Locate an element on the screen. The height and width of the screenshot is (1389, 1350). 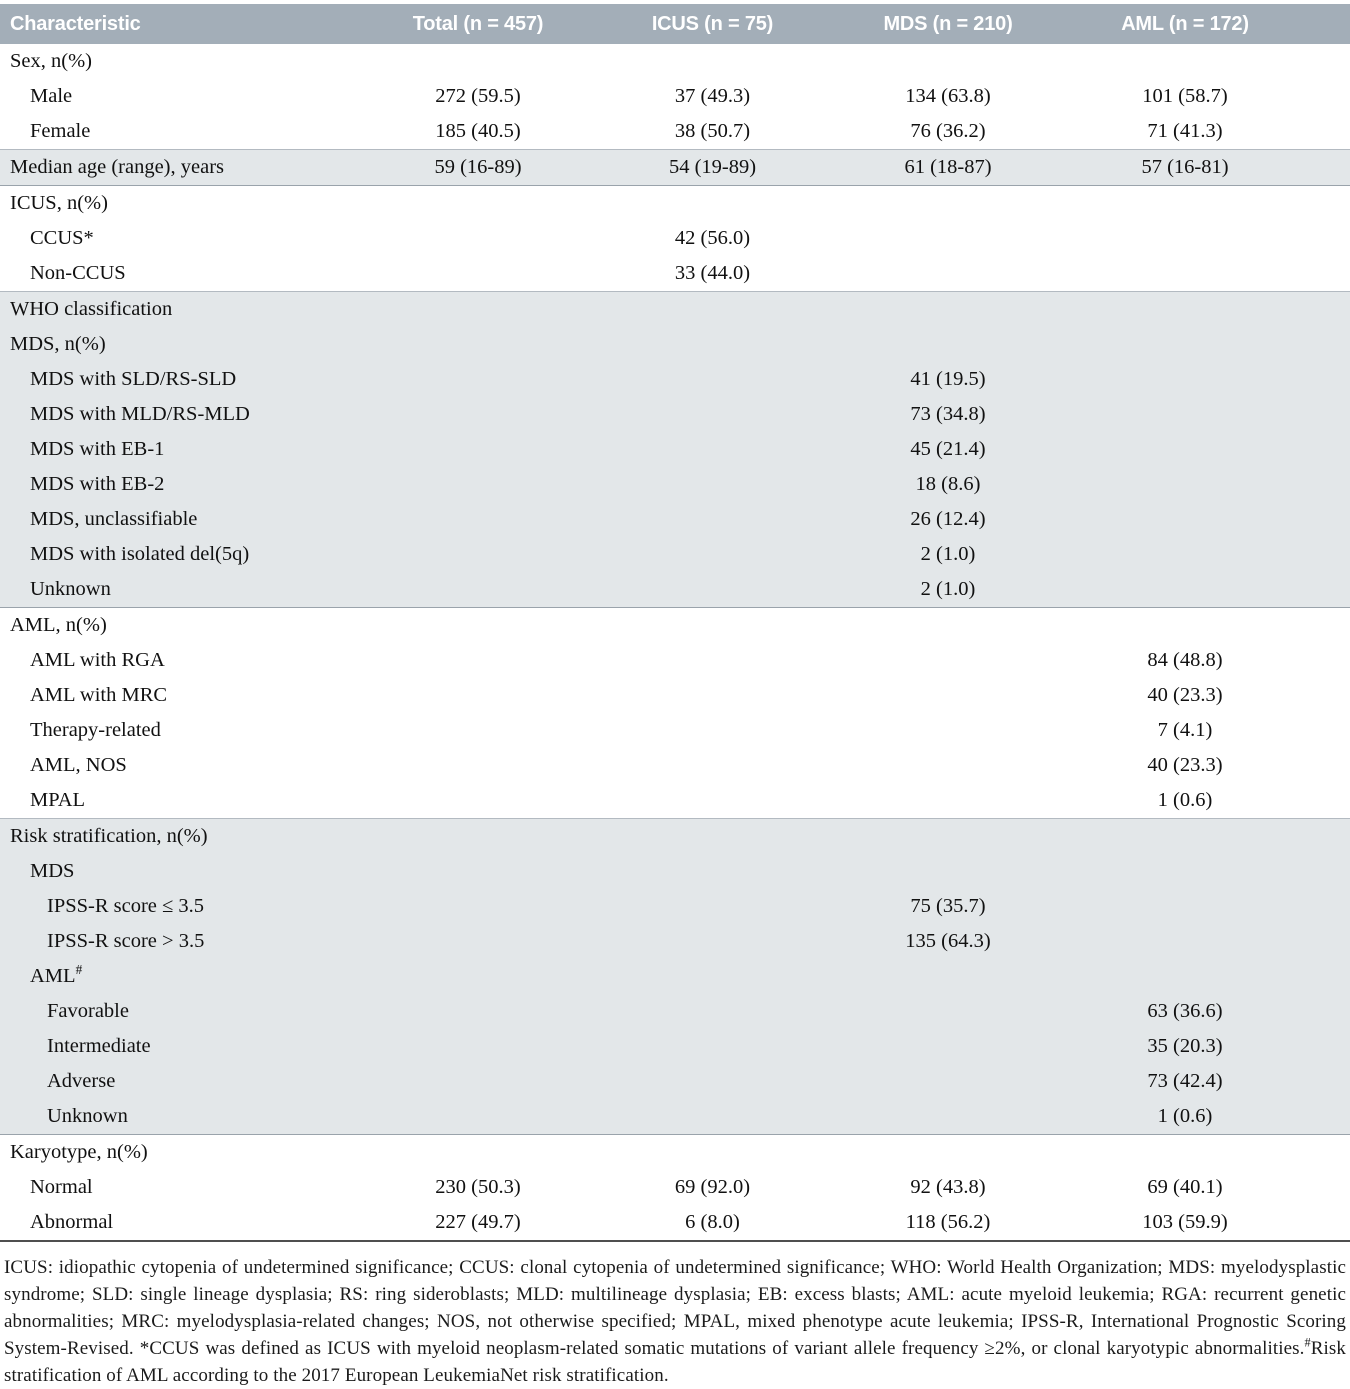
table-row: MDS, n(%) is located at coordinates (675, 344).